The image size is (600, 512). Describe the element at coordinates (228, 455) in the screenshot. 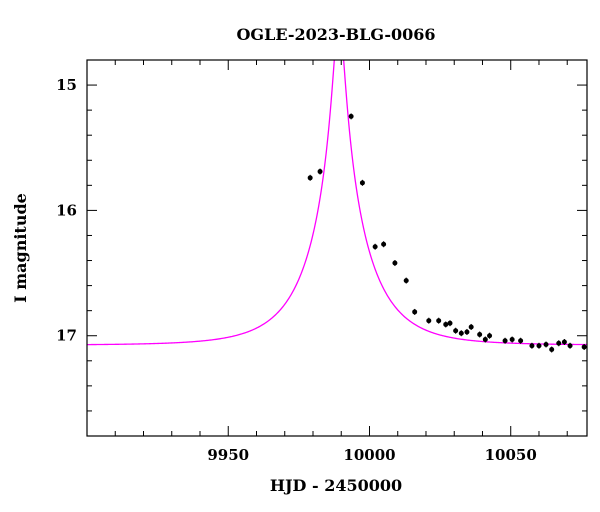

I see `x-tick-label: 9950` at that location.